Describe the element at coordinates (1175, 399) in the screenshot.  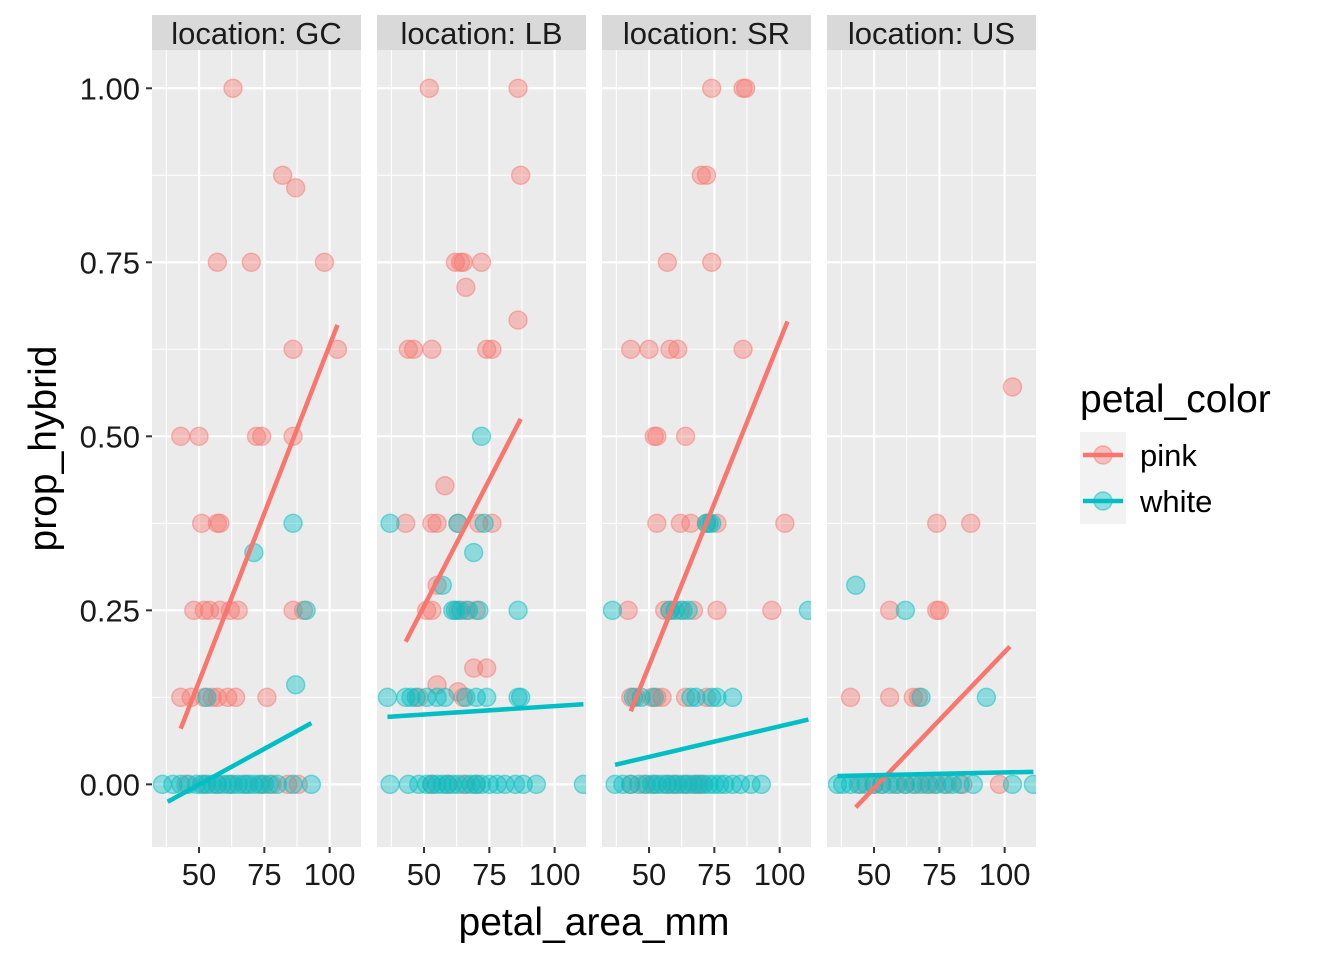
I see `legend-title: petal_color` at that location.